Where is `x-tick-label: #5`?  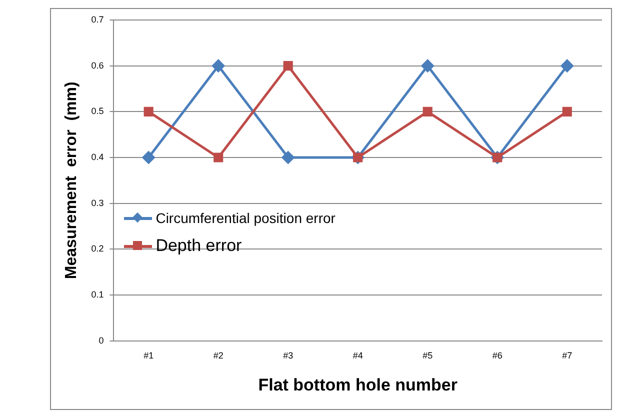 x-tick-label: #5 is located at coordinates (427, 355).